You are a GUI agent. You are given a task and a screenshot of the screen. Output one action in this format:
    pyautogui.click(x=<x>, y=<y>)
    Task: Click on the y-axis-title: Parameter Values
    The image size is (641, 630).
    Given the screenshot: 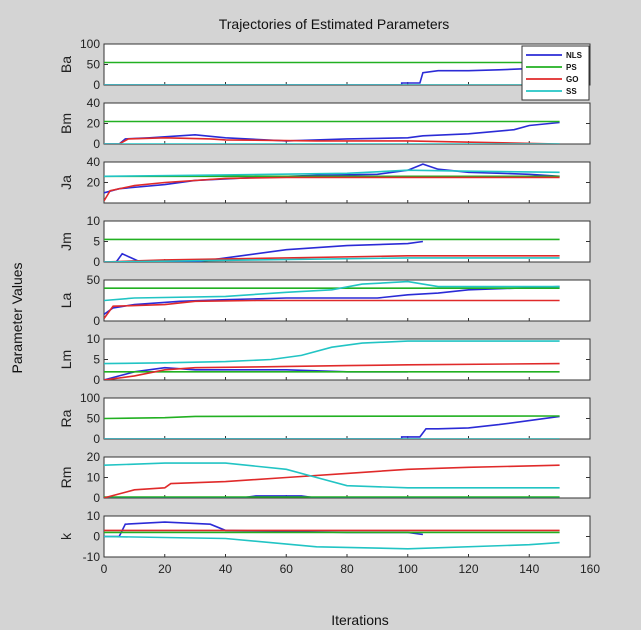 What is the action you would take?
    pyautogui.click(x=17, y=317)
    